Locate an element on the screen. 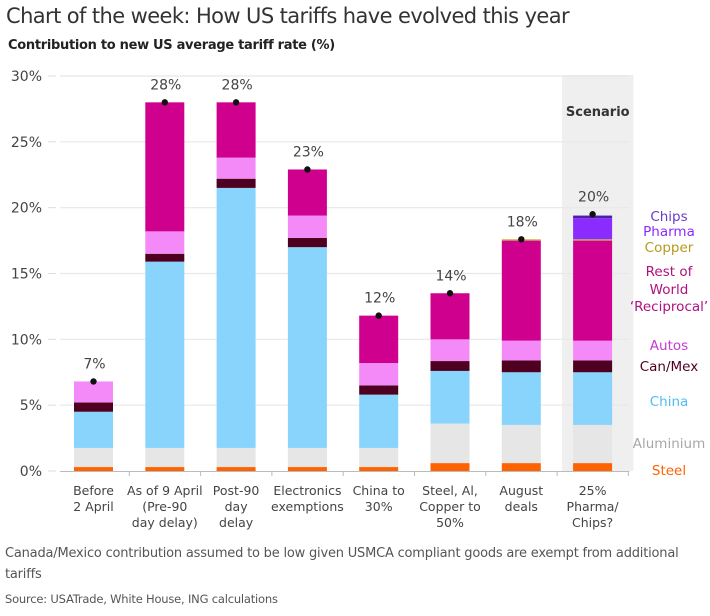  x-category-label: Electronics exemptions is located at coordinates (307, 498).